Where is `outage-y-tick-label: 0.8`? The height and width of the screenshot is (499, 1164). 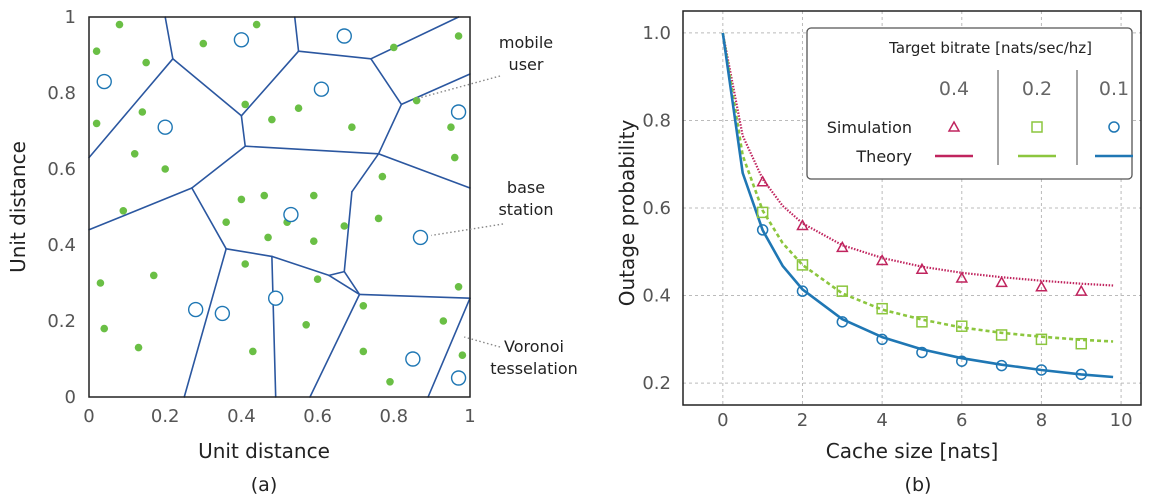 outage-y-tick-label: 0.8 is located at coordinates (656, 120).